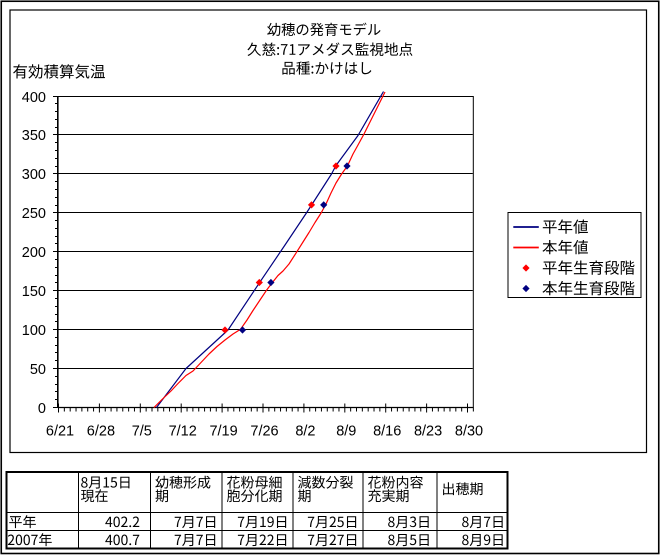 The width and height of the screenshot is (660, 556). Describe the element at coordinates (469, 432) in the screenshot. I see `svg-text: 8/30` at that location.